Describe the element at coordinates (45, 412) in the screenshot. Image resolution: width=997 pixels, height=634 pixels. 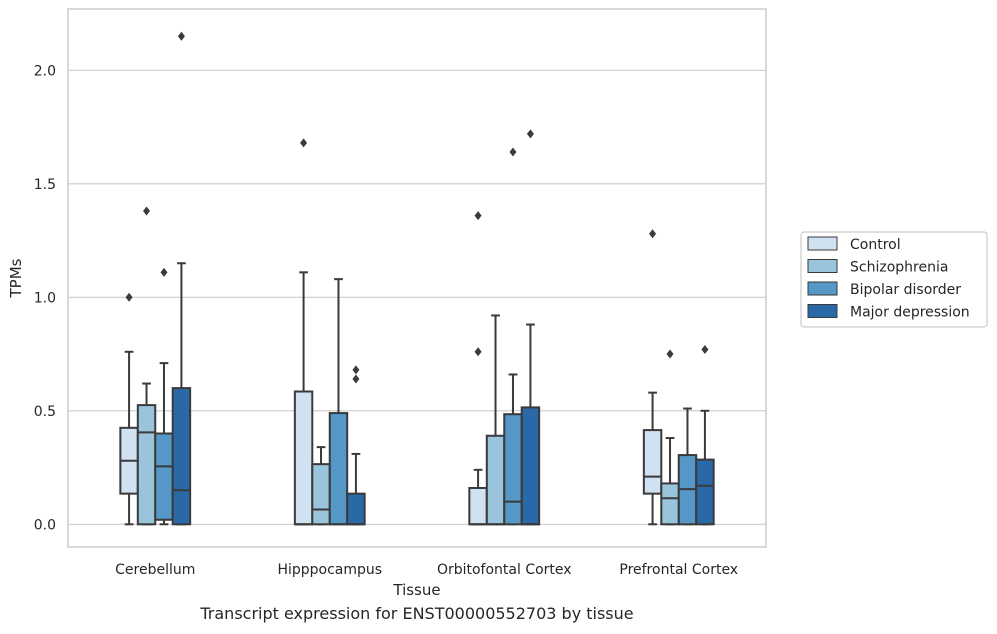
I see `y-tick-label: 0.5` at that location.